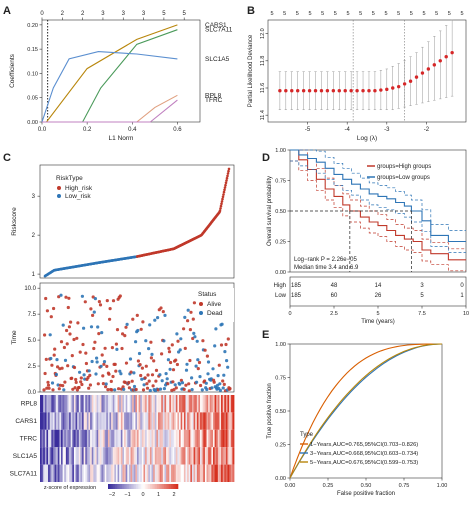 This screenshot has width=474, height=509. Describe the element at coordinates (263, 61) in the screenshot. I see `y-tick-label: 11.8` at that location.